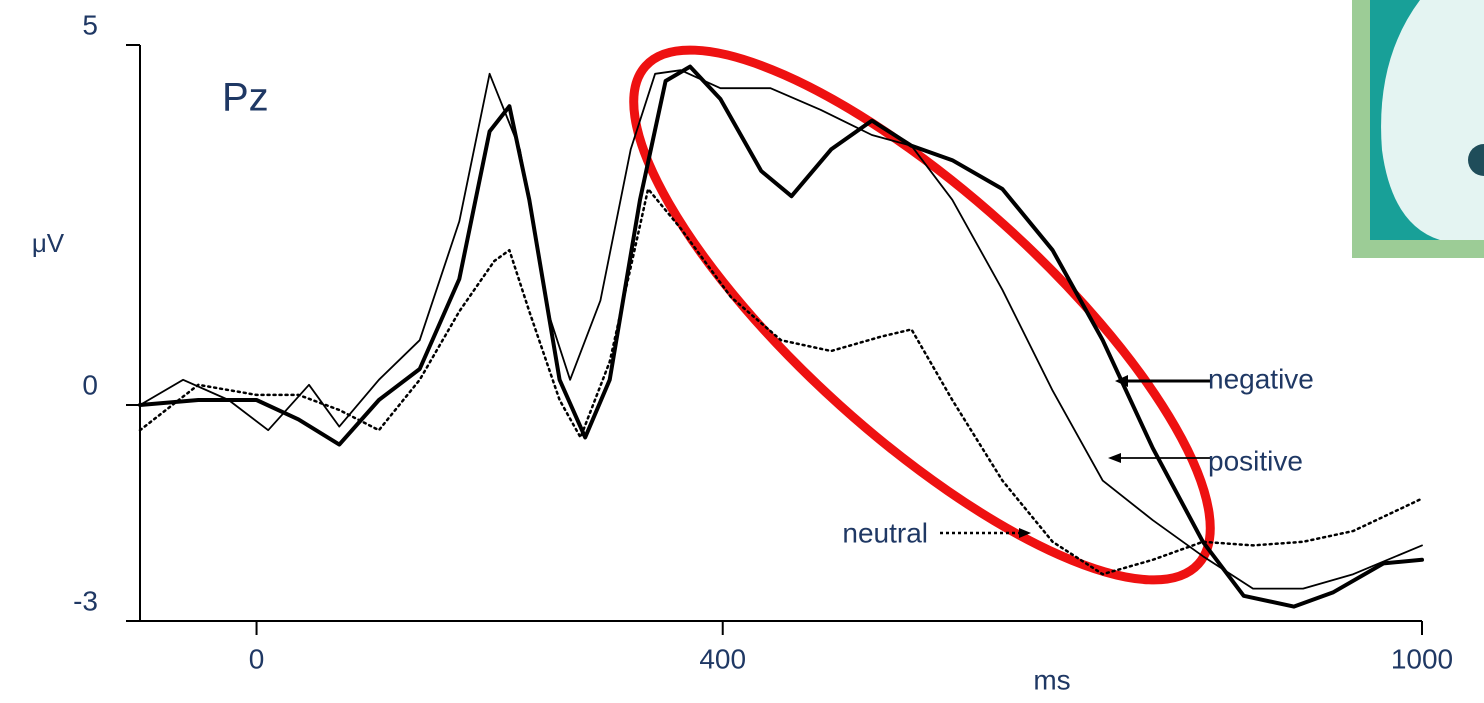 The width and height of the screenshot is (1484, 703). Describe the element at coordinates (1051, 679) in the screenshot. I see `x-axis-label: ms` at that location.